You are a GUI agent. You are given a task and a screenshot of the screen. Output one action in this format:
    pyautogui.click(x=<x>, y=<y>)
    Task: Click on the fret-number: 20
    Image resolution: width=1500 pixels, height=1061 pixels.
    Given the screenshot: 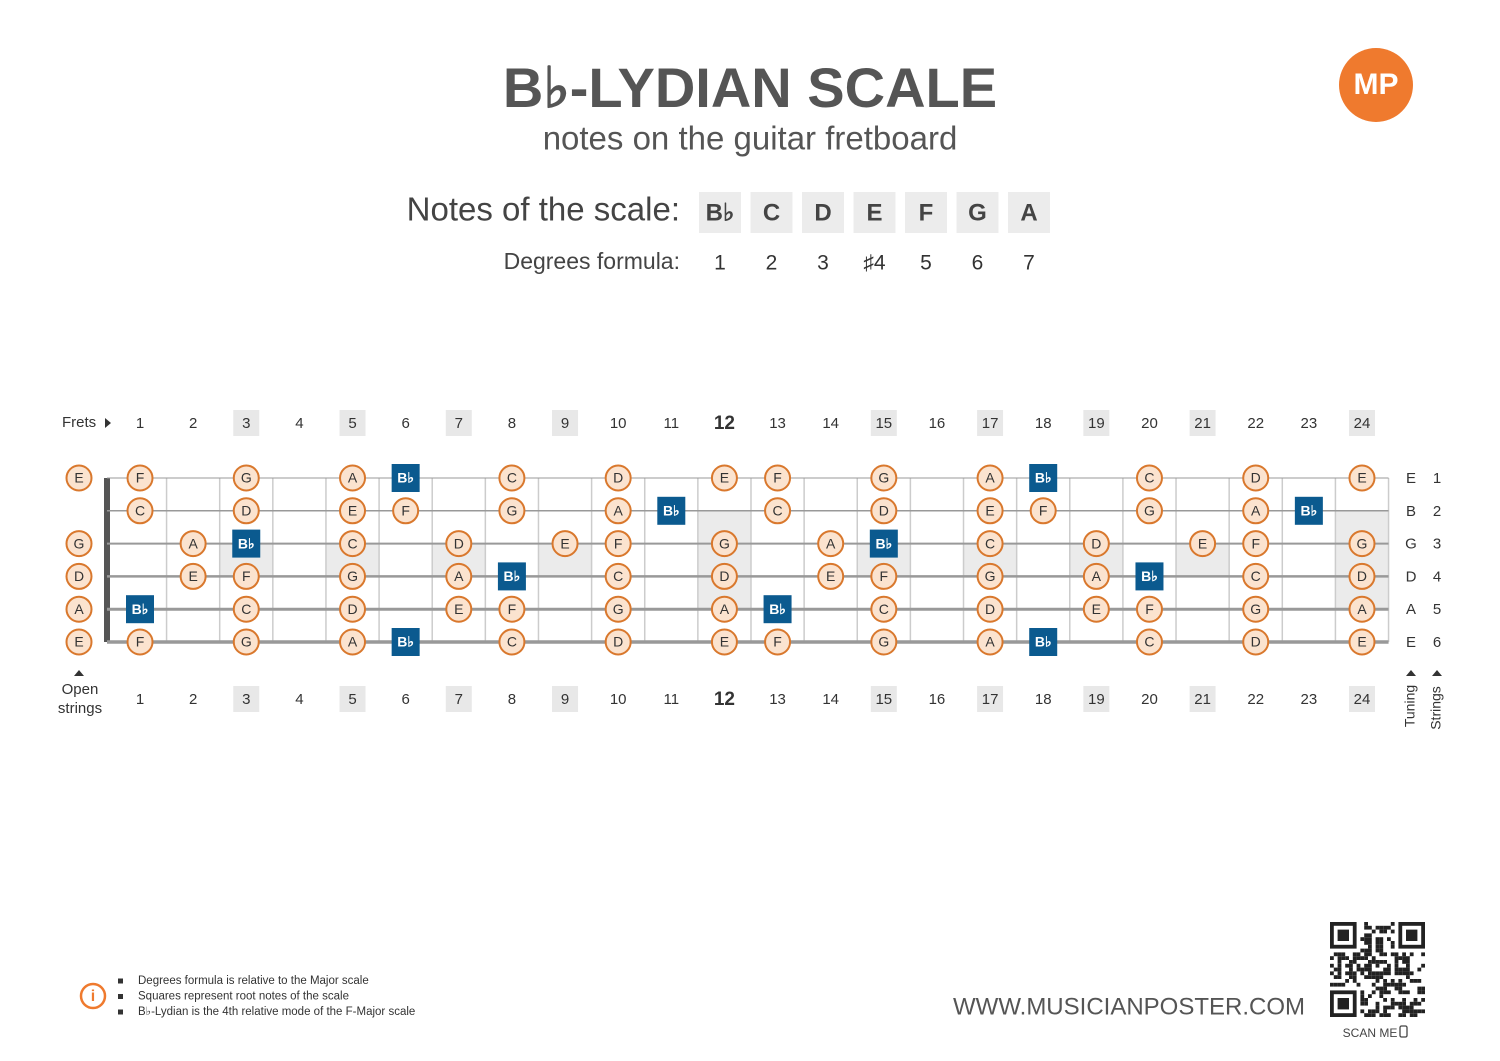 What is the action you would take?
    pyautogui.click(x=1149, y=699)
    